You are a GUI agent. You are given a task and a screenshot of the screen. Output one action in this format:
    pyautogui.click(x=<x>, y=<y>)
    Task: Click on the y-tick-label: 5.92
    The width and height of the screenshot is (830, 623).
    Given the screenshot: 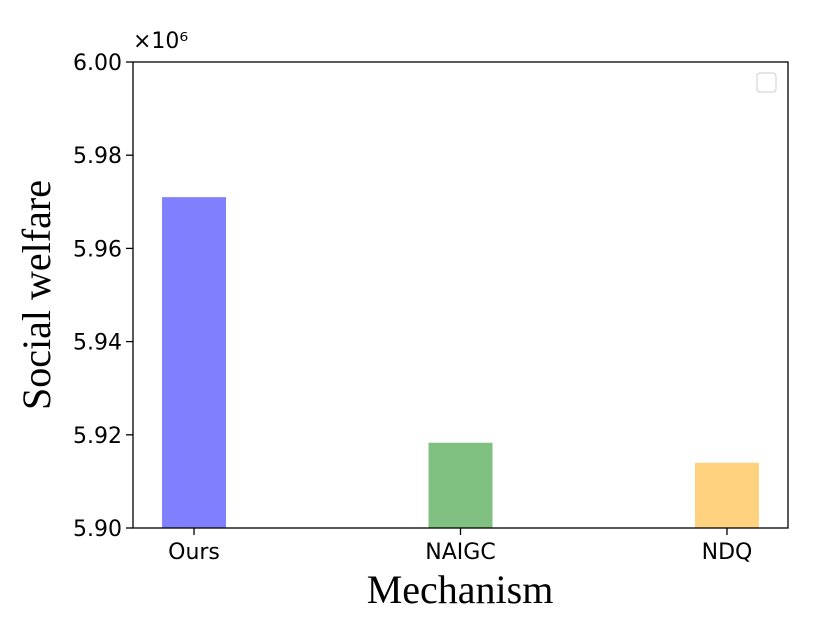 What is the action you would take?
    pyautogui.click(x=97, y=436)
    